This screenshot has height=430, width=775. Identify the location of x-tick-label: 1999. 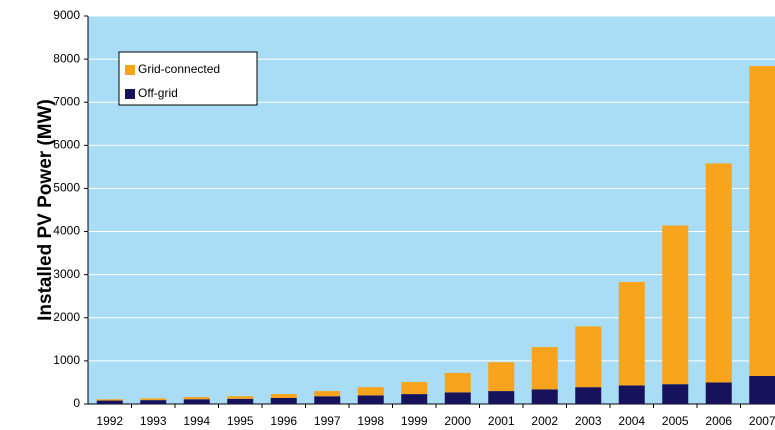
(414, 421).